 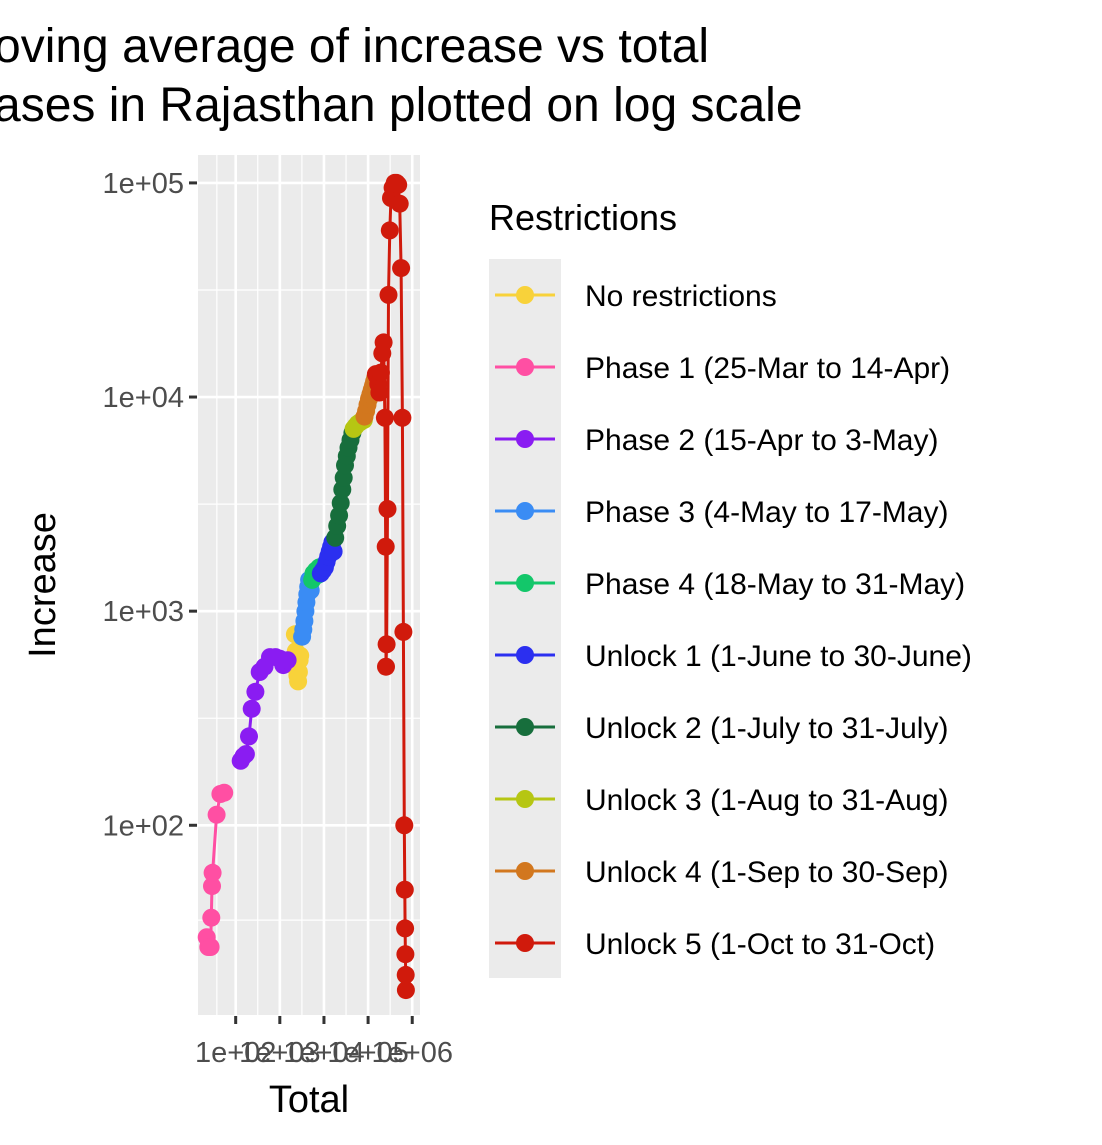 What do you see at coordinates (766, 728) in the screenshot?
I see `legend-label: Unlock 2 (1-July to 31-July)` at bounding box center [766, 728].